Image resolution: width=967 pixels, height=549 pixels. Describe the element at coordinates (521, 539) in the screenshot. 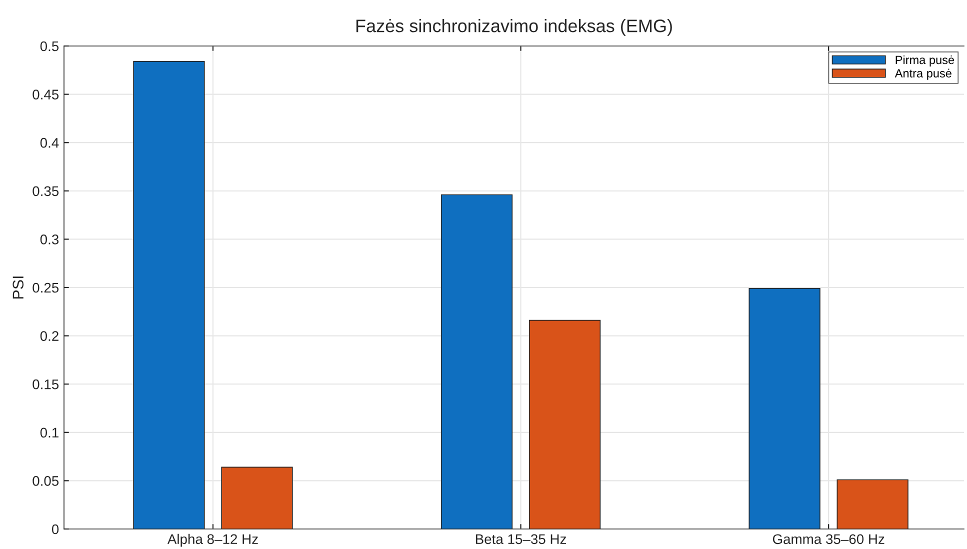

I see `x-tick-label: Beta 15–35 Hz` at that location.